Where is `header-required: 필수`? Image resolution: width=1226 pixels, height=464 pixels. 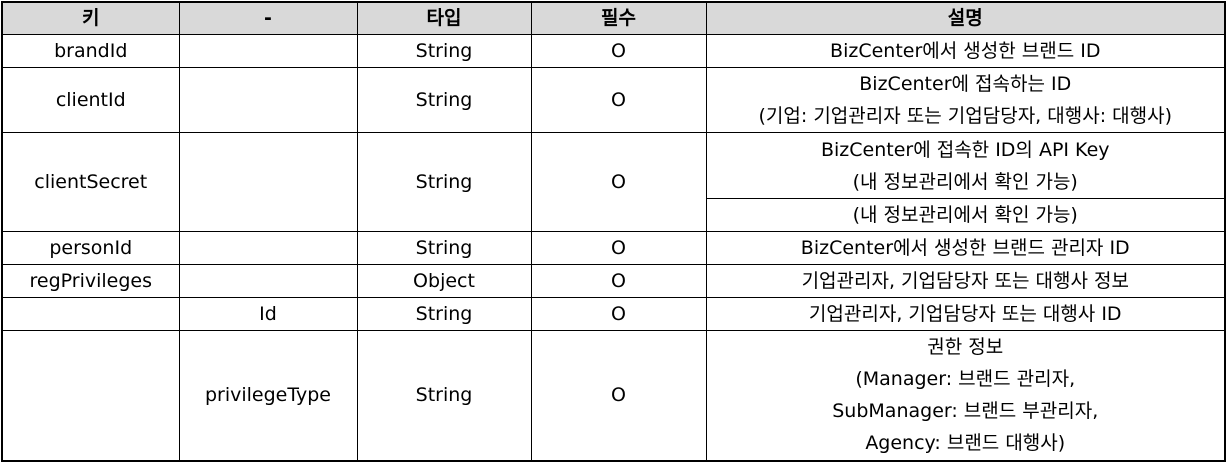
header-required: 필수 is located at coordinates (618, 18).